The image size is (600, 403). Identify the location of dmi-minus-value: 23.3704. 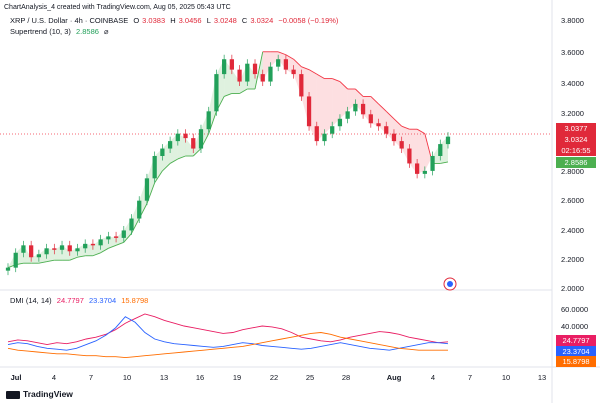
(103, 300).